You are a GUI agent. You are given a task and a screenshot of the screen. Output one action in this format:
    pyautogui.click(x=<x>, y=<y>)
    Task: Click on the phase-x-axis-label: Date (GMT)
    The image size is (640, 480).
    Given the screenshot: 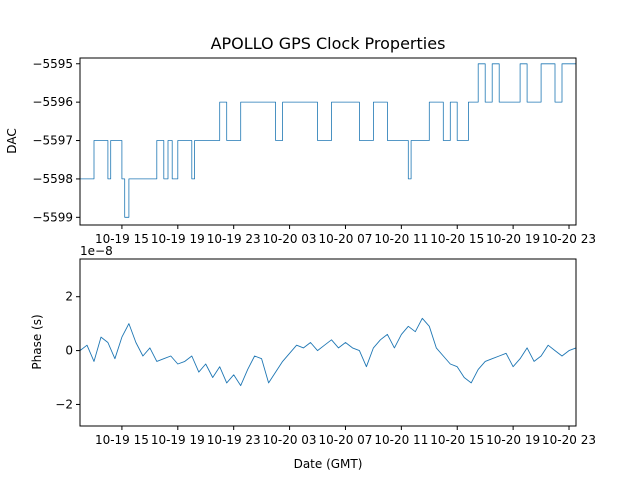 What is the action you would take?
    pyautogui.click(x=328, y=464)
    